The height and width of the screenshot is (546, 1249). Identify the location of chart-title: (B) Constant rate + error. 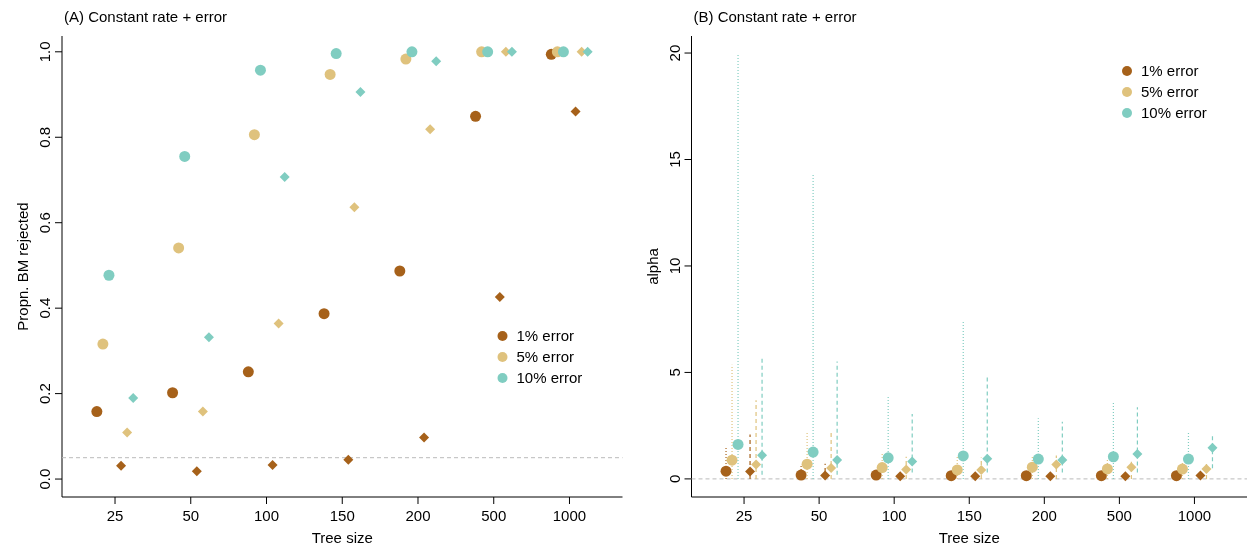
(775, 16).